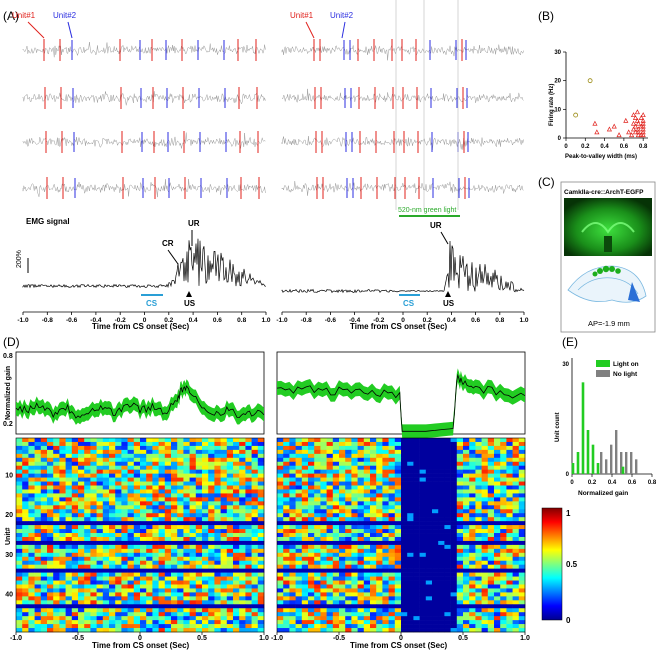 The height and width of the screenshot is (652, 658). I want to click on panel-a-tick-label: 0.8, so click(499, 320).